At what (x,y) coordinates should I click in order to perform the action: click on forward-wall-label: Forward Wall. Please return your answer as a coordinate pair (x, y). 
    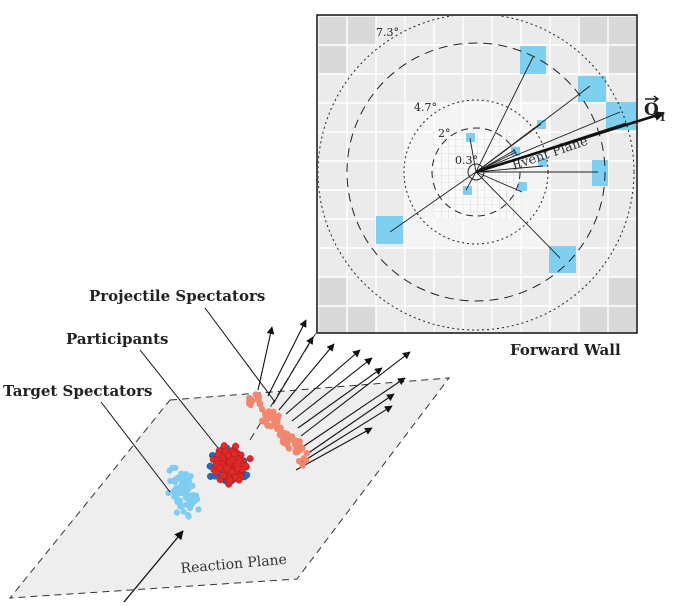
    Looking at the image, I should click on (565, 350).